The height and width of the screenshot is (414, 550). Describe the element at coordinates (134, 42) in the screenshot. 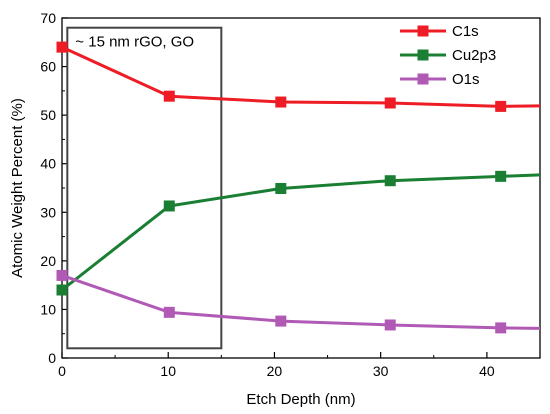

I see `annotation-label: ~ 15 nm rGO, GO` at that location.